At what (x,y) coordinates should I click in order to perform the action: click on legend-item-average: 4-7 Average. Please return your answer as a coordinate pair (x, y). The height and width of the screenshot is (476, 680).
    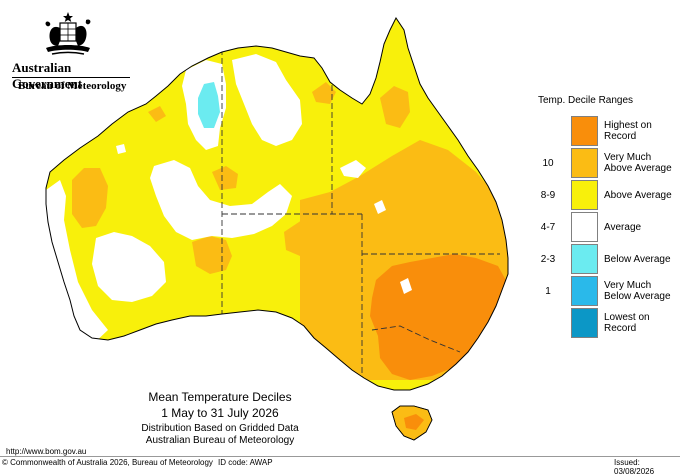
    Looking at the image, I should click on (605, 227).